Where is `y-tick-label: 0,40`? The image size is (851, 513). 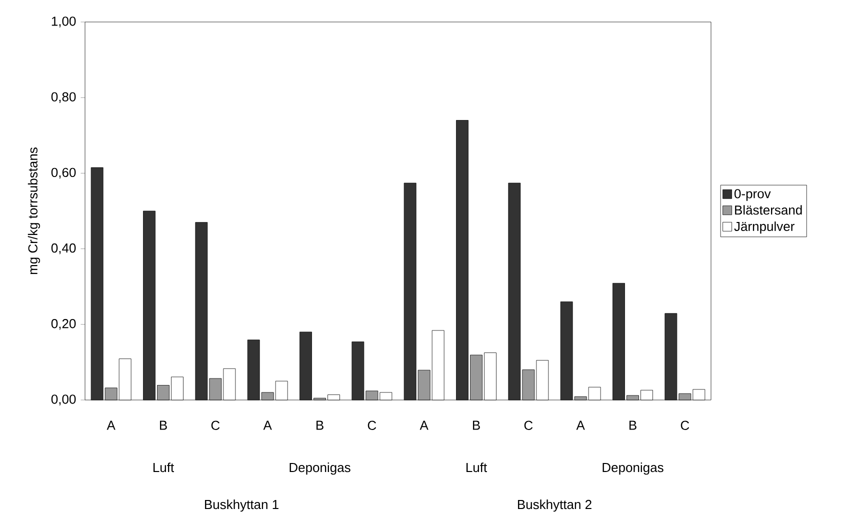
y-tick-label: 0,40 is located at coordinates (63, 248).